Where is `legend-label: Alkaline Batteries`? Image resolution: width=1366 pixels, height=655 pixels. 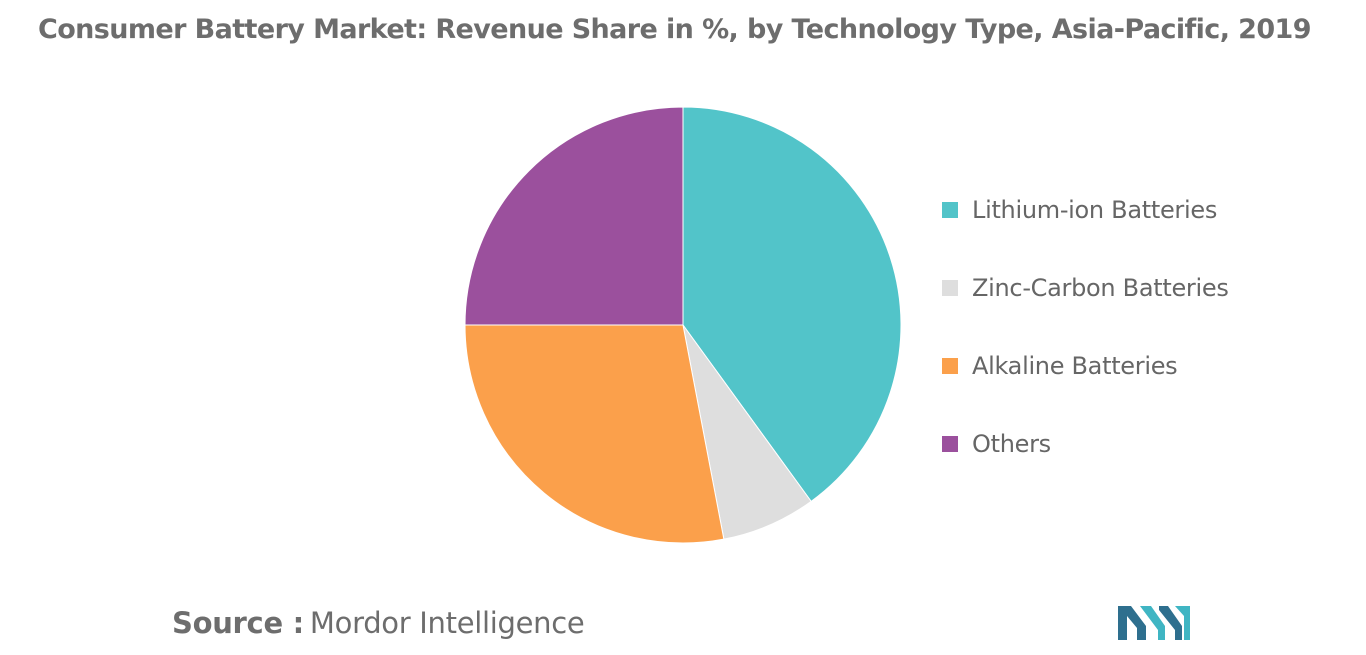
legend-label: Alkaline Batteries is located at coordinates (1075, 365).